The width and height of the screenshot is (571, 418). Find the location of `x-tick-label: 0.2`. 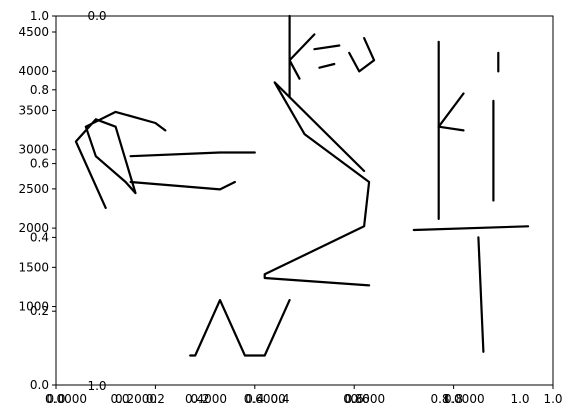

x-tick-label: 0.2 is located at coordinates (155, 399).